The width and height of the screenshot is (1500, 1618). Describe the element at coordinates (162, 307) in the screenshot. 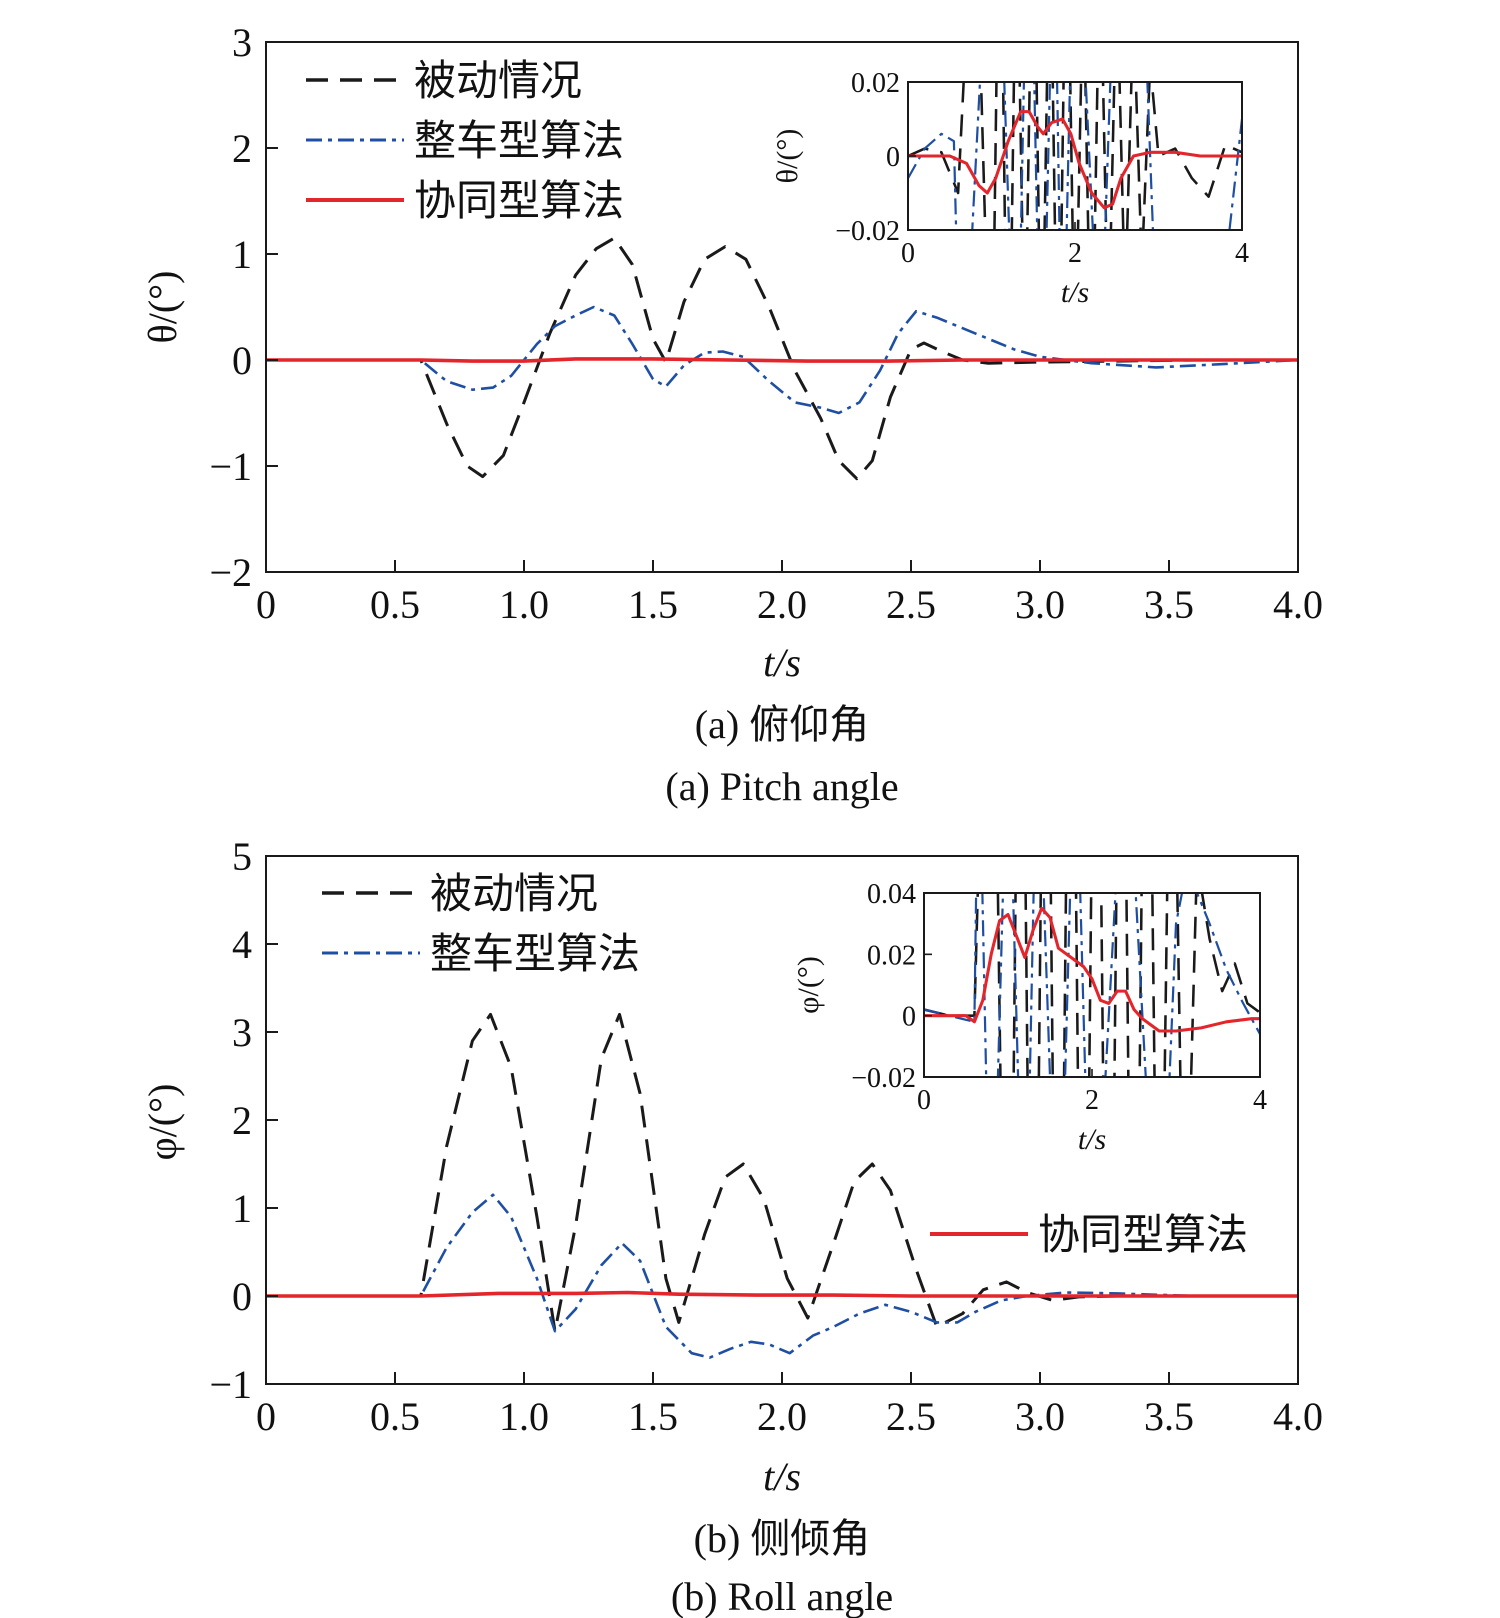

I see `y-axis-label: θ/(°)` at that location.